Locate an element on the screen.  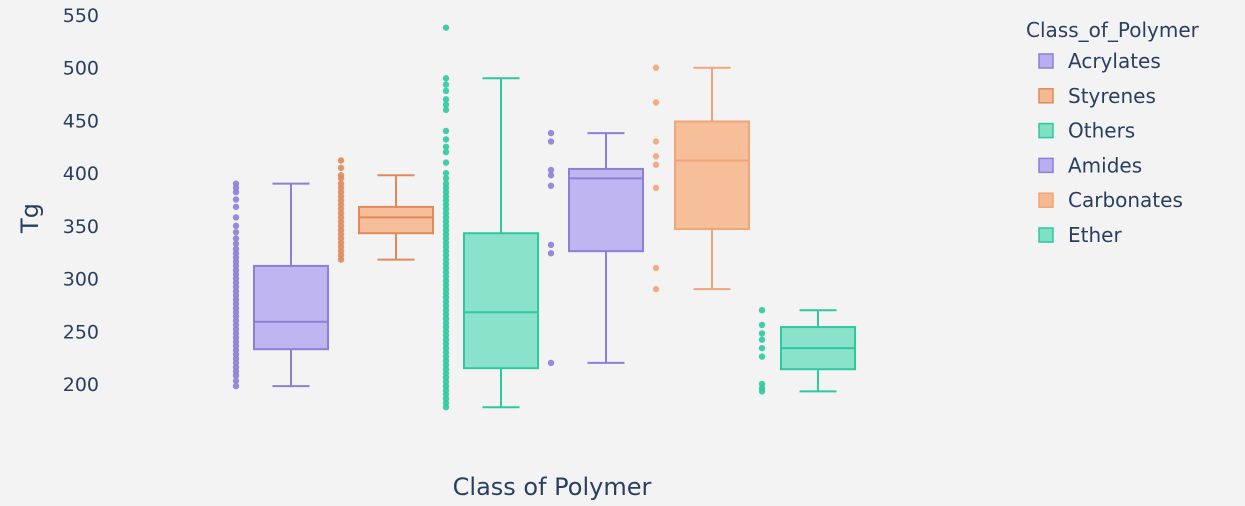
box-acrylates is located at coordinates (280, 285).